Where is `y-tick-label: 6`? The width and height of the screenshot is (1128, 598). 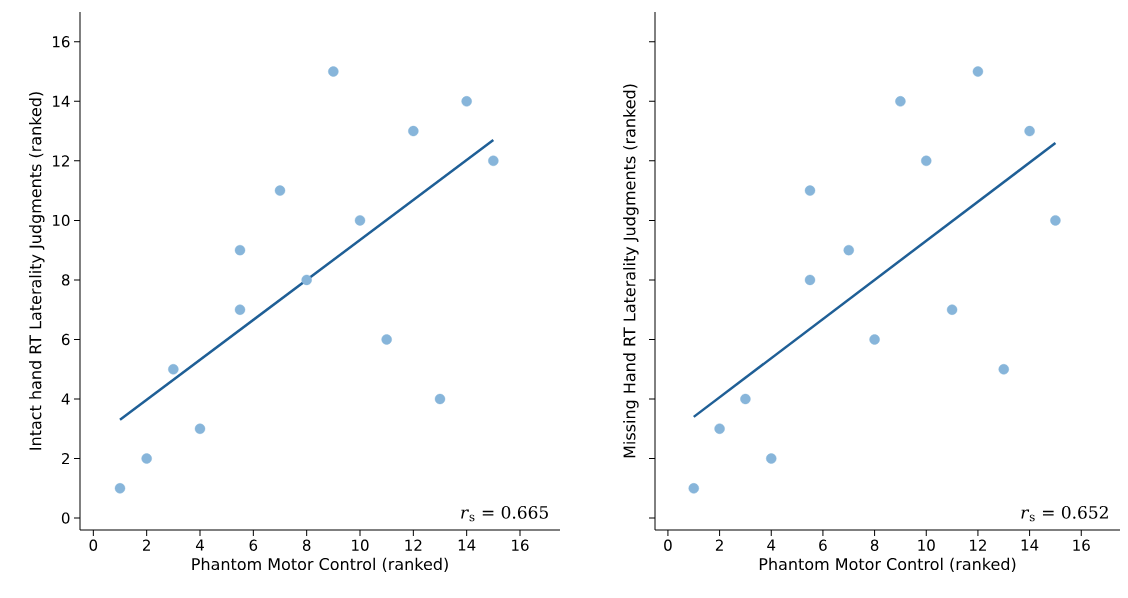 y-tick-label: 6 is located at coordinates (65, 339).